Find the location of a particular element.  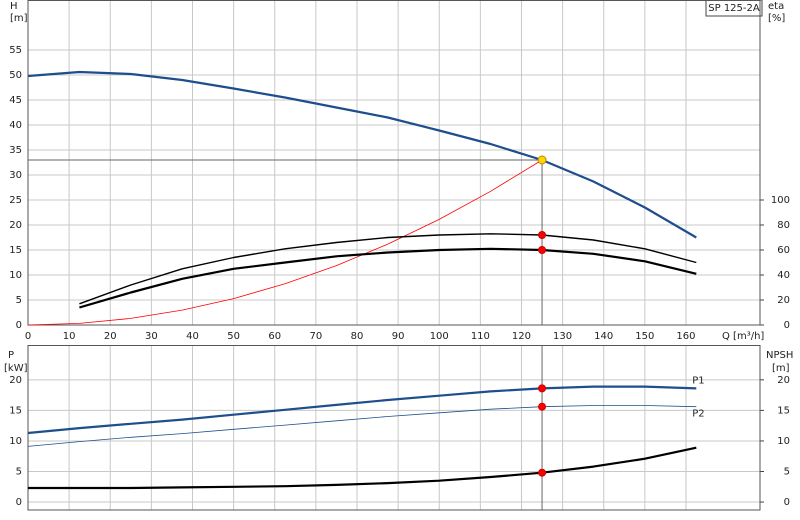

x-tick-label: 70 is located at coordinates (315, 336).